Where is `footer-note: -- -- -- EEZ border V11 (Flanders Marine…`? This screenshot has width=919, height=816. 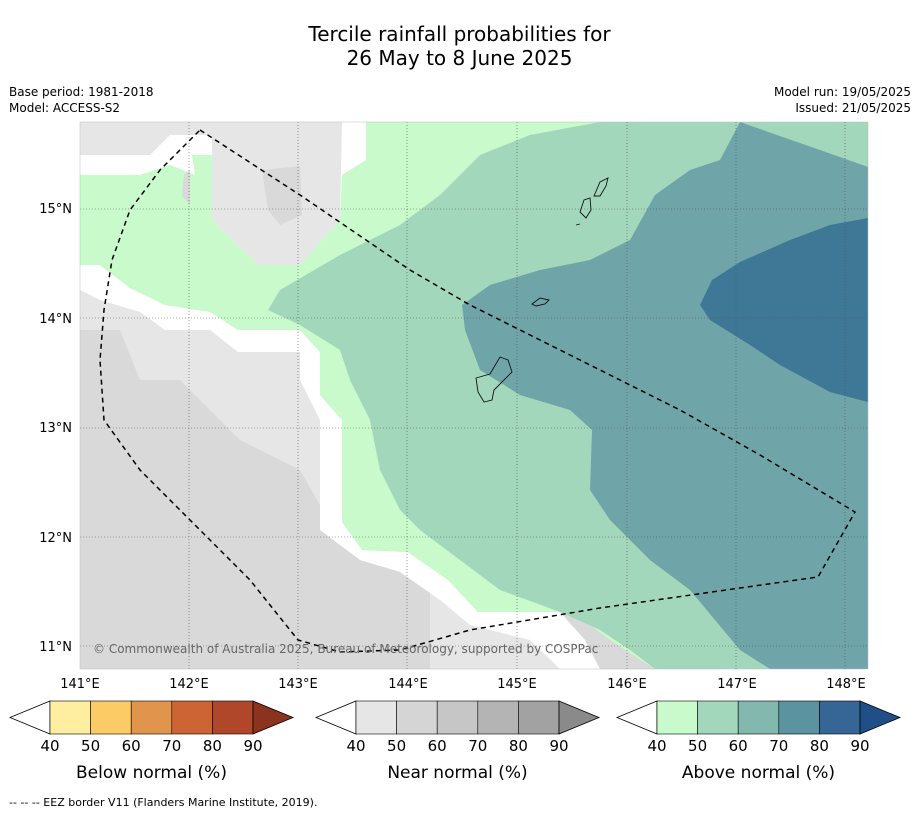 footer-note: -- -- -- EEZ border V11 (Flanders Marine… is located at coordinates (163, 802).